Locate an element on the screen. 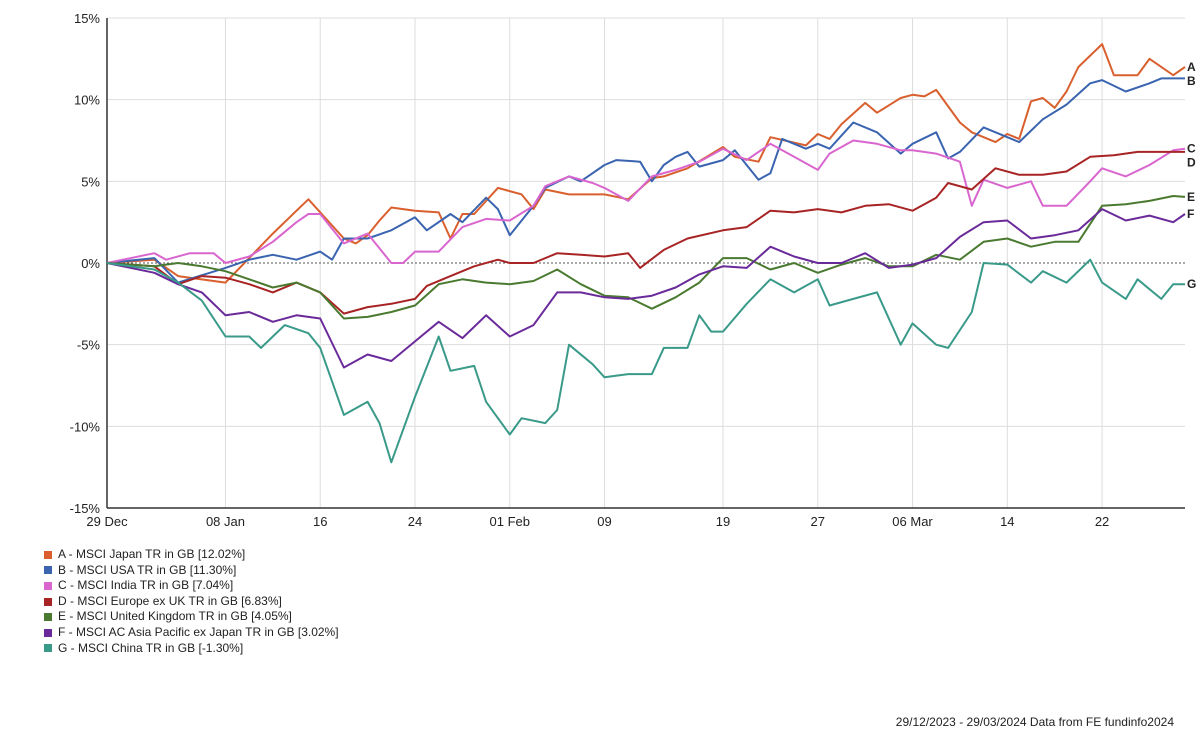 The width and height of the screenshot is (1200, 736). legend-item: B - MSCI USA TR in GB [11.30%] is located at coordinates (191, 571).